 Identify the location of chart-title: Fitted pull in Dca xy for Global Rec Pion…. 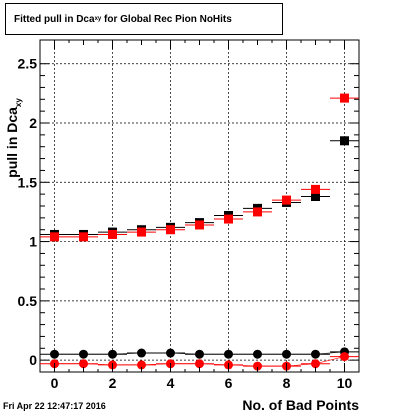
(144, 19).